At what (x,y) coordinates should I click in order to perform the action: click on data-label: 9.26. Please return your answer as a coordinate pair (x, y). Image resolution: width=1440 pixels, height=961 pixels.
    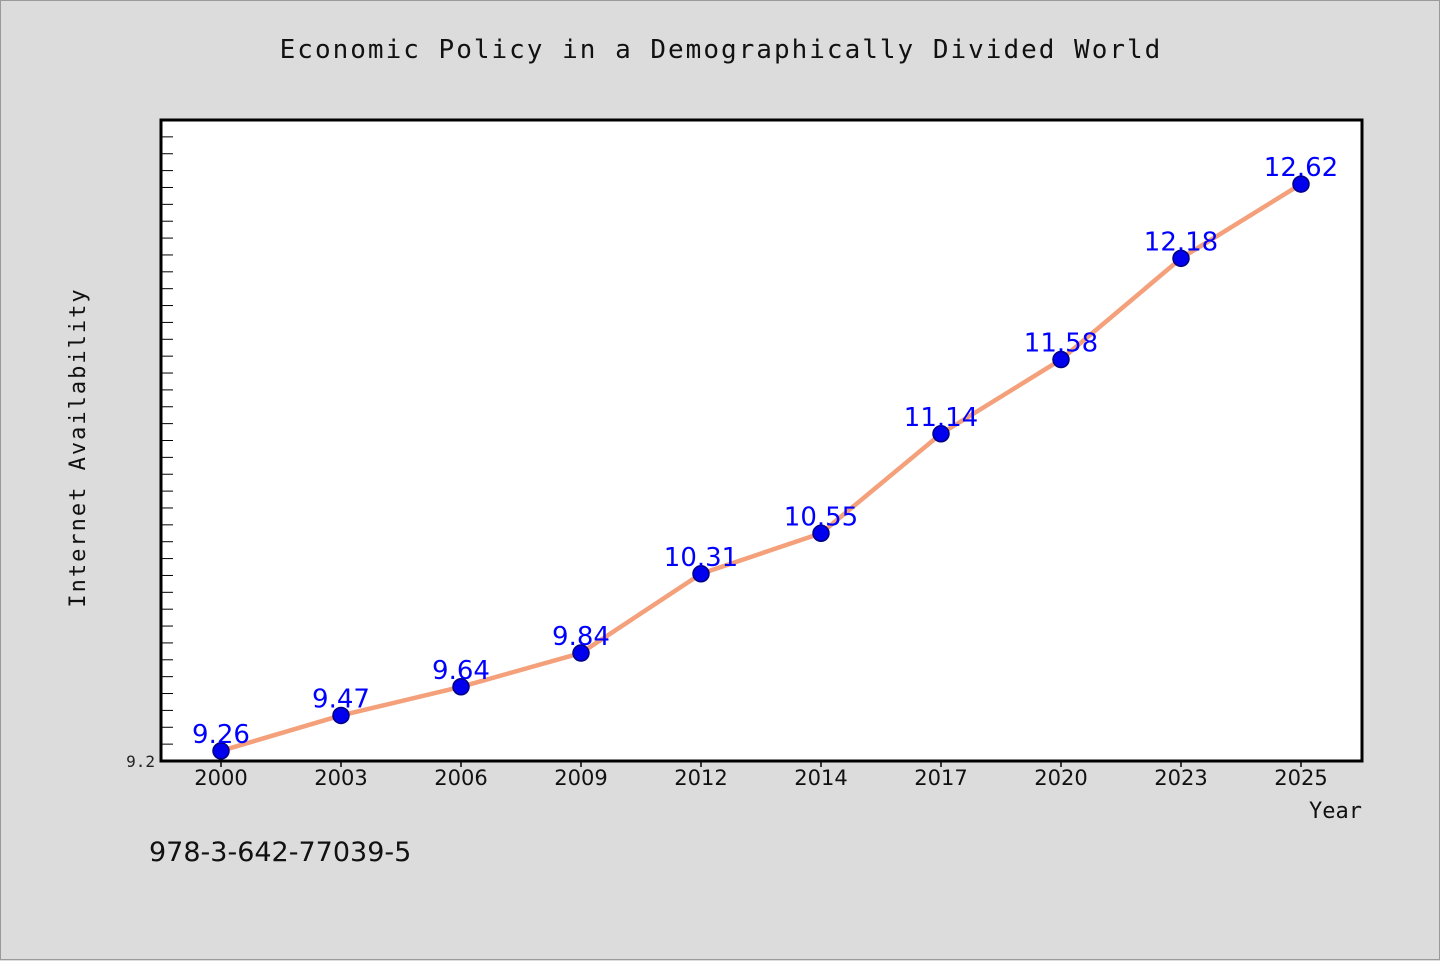
    Looking at the image, I should click on (221, 735).